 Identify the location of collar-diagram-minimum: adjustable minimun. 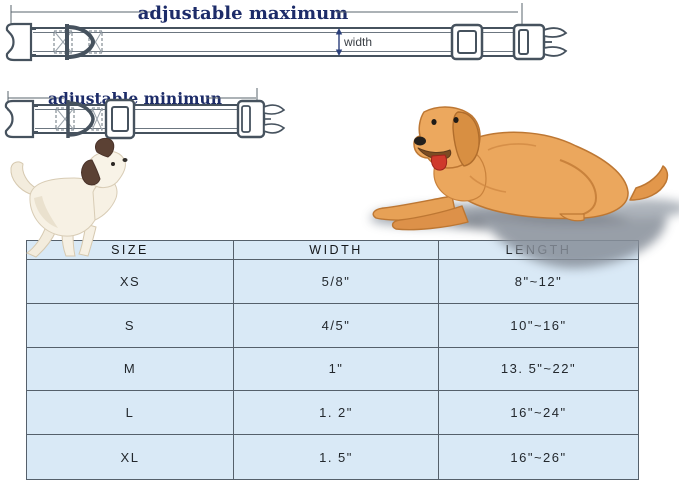
(145, 114).